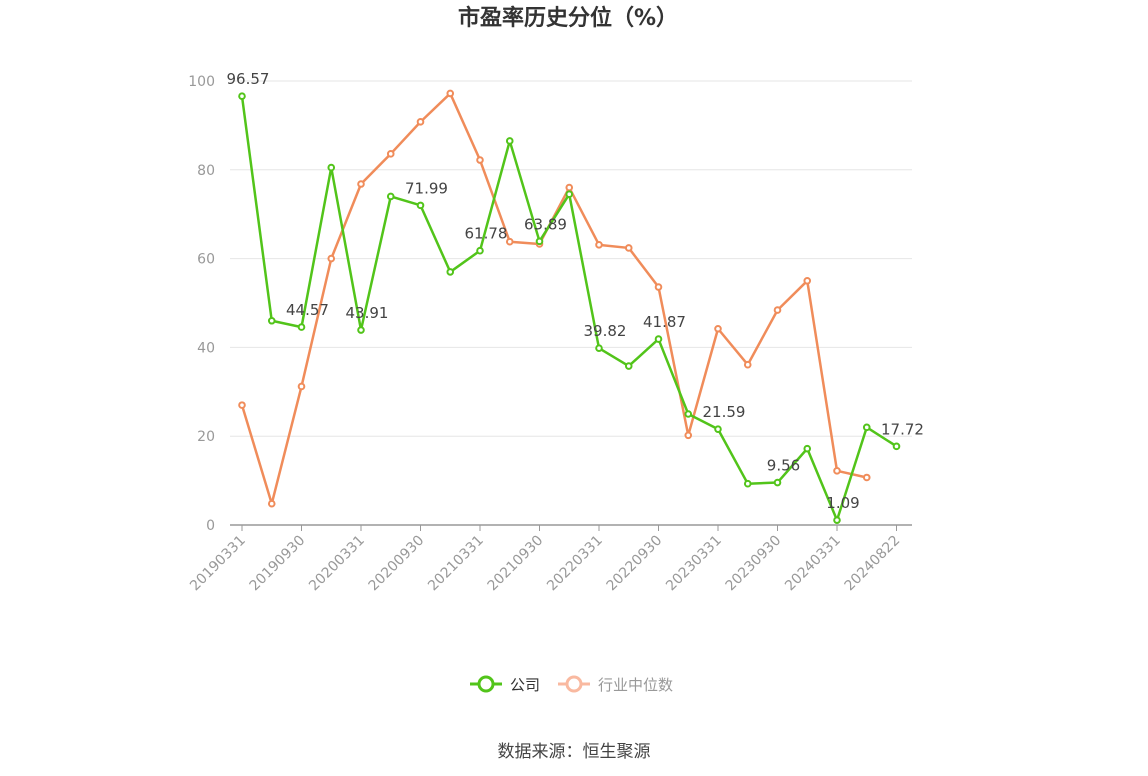 This screenshot has width=1148, height=776. I want to click on y-tick-label: 20, so click(206, 437).